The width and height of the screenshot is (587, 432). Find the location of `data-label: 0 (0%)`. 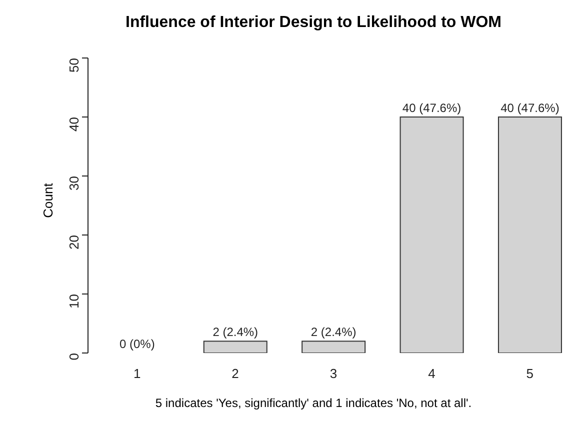

data-label: 0 (0%) is located at coordinates (137, 344).